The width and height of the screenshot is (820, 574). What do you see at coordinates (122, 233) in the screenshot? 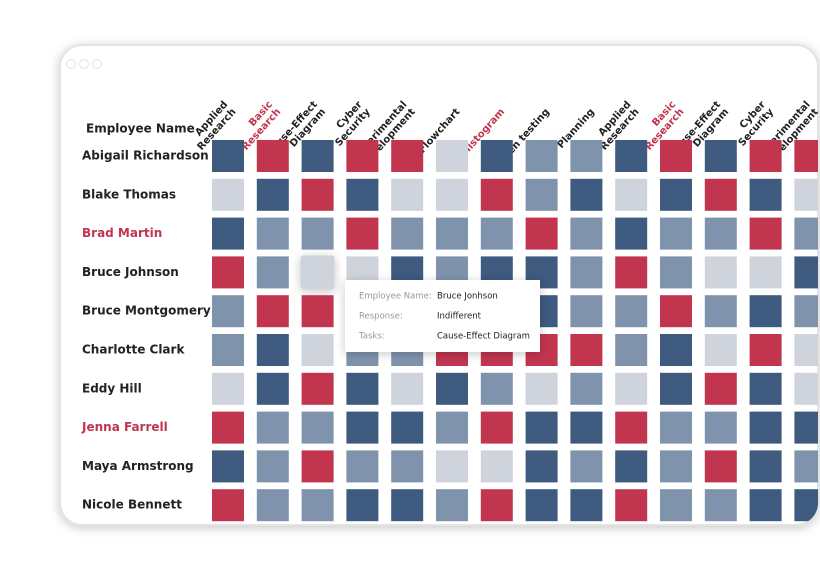
I see `row-label: Brad Martin` at bounding box center [122, 233].